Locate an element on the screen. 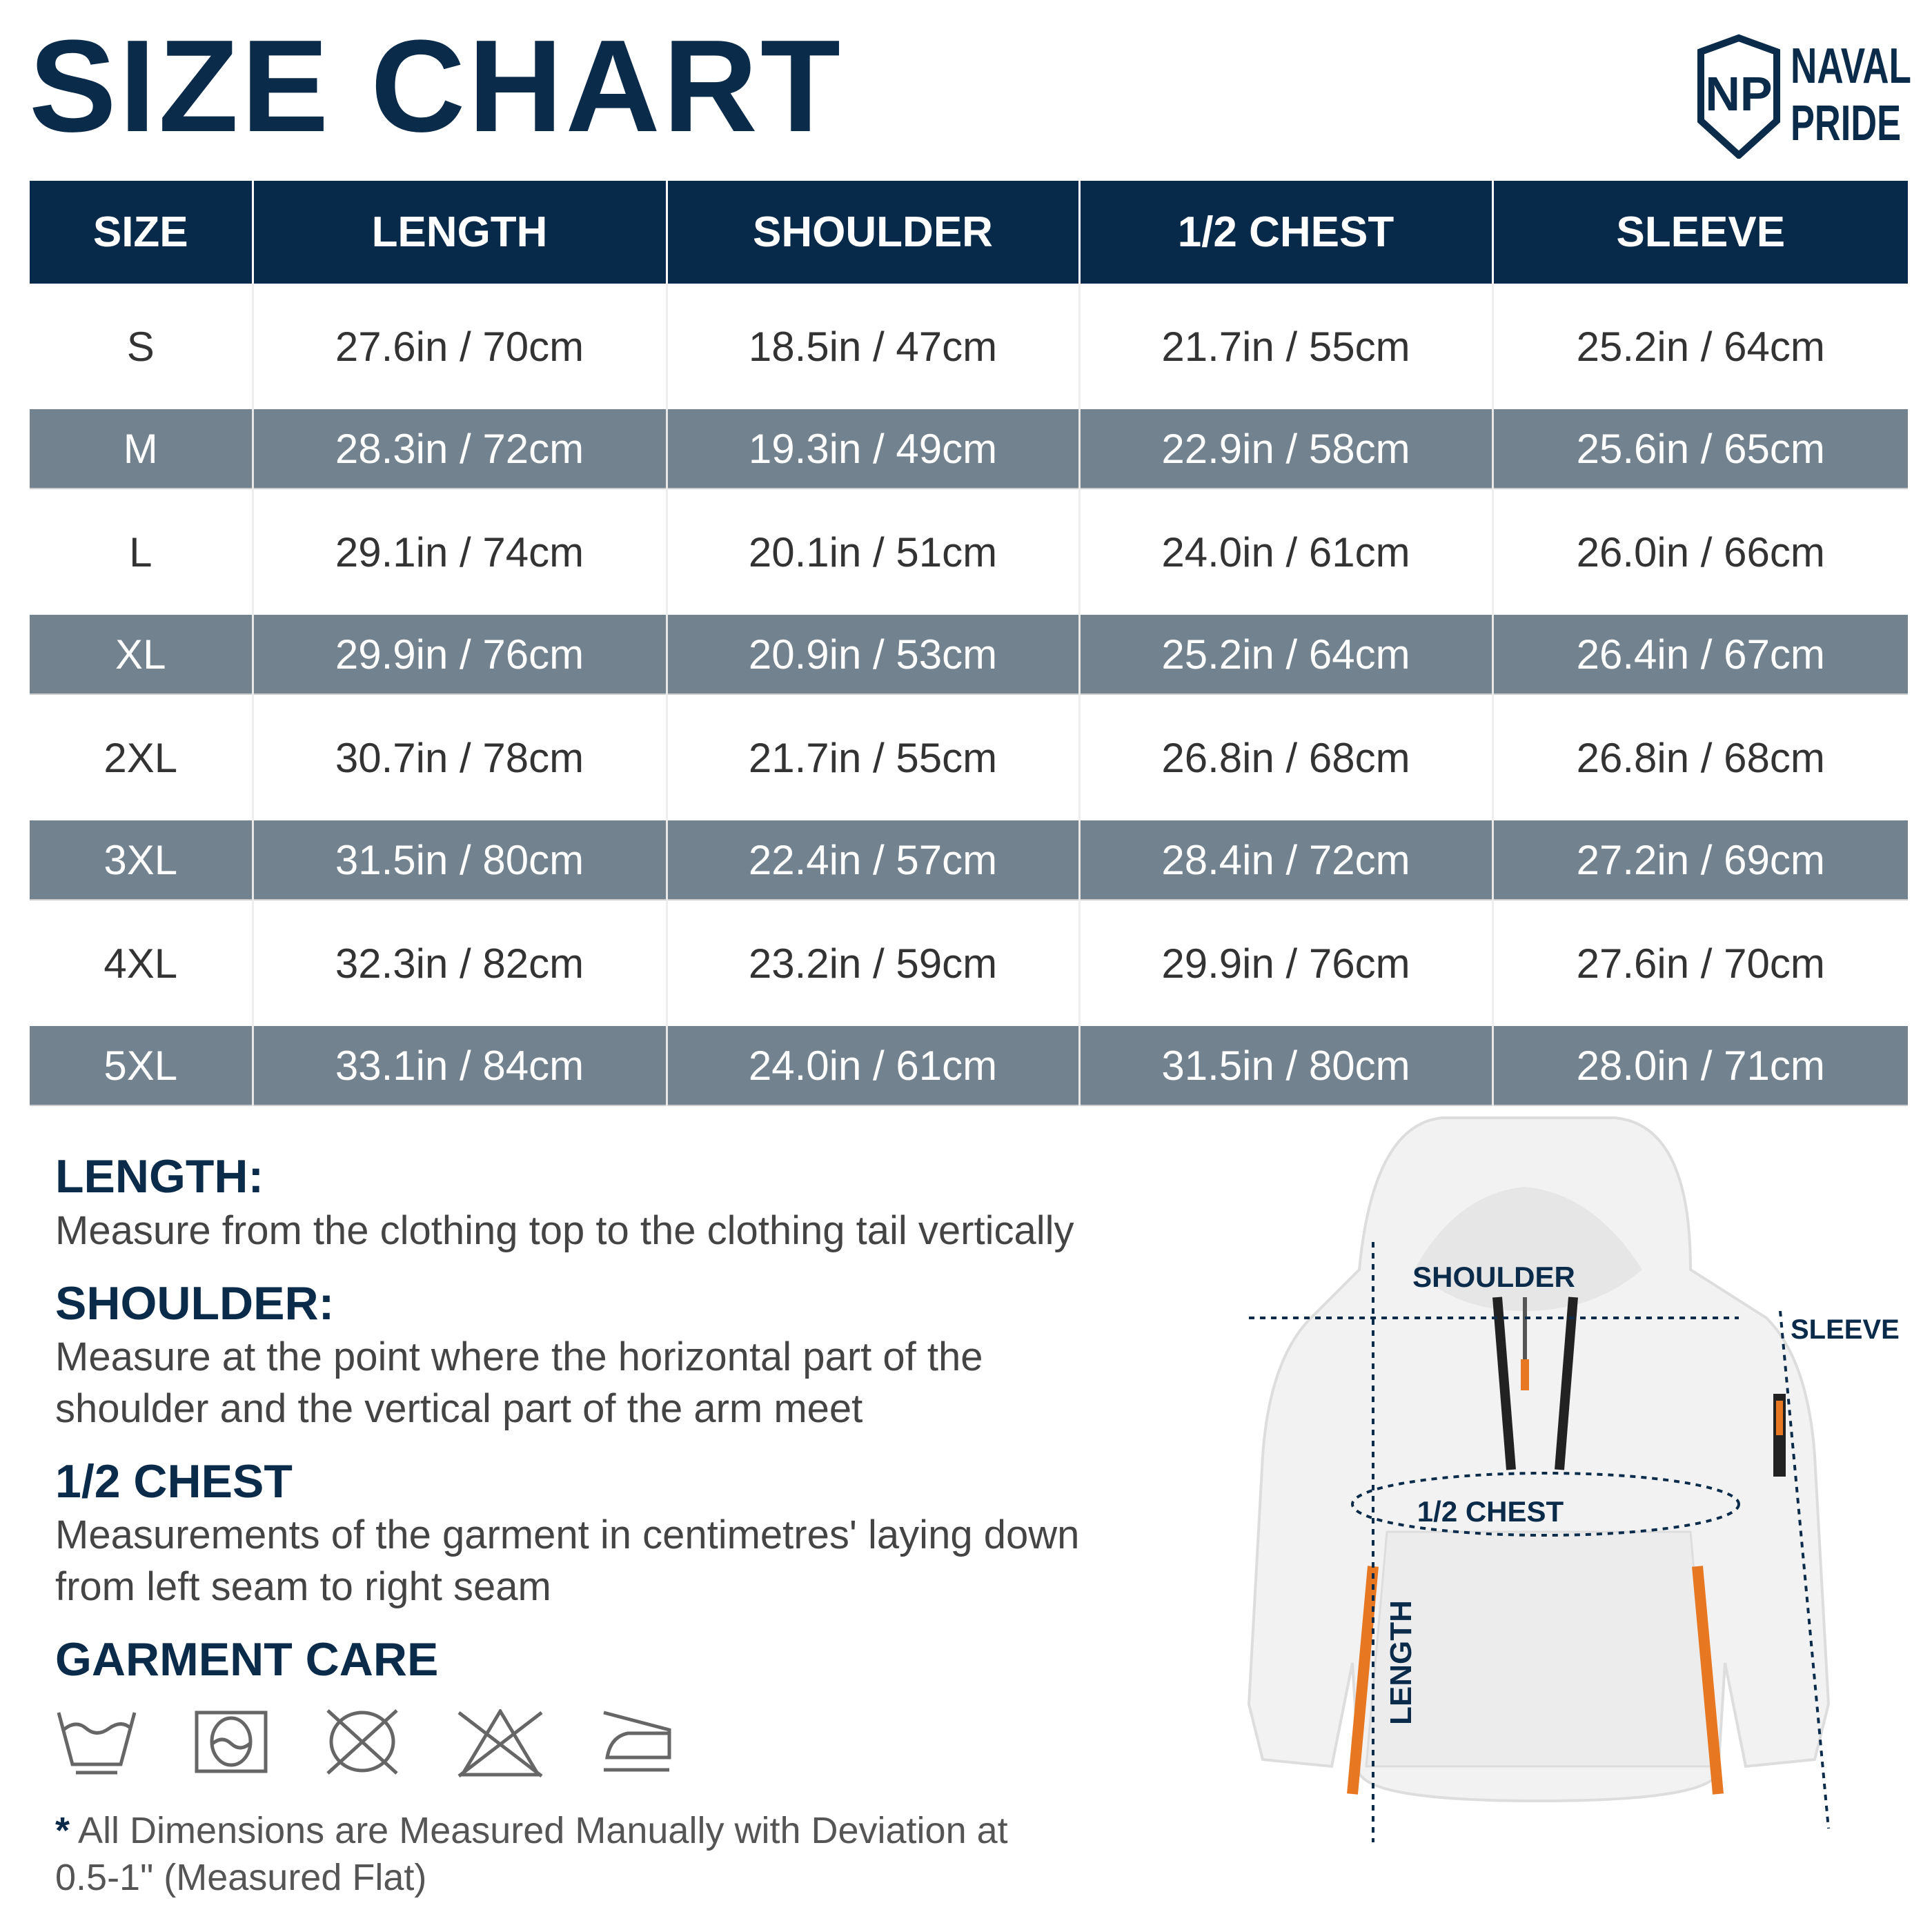  size-cell: S is located at coordinates (141, 346).